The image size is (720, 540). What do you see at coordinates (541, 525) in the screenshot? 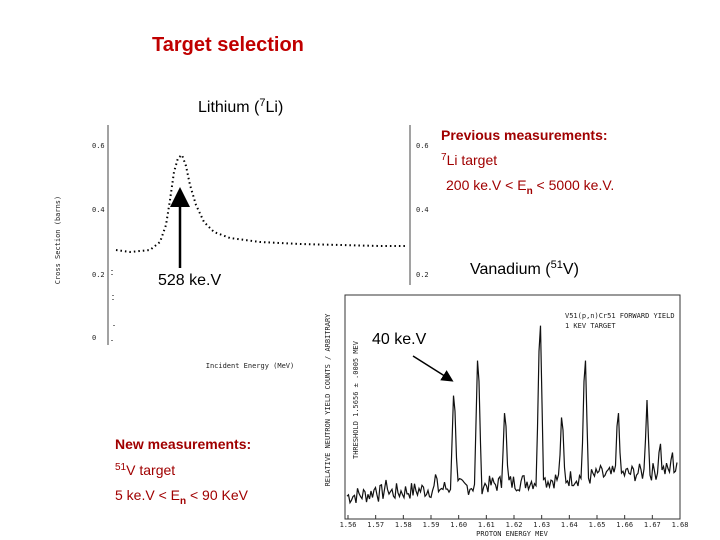
I see `tick-label: 1.63` at bounding box center [541, 525].